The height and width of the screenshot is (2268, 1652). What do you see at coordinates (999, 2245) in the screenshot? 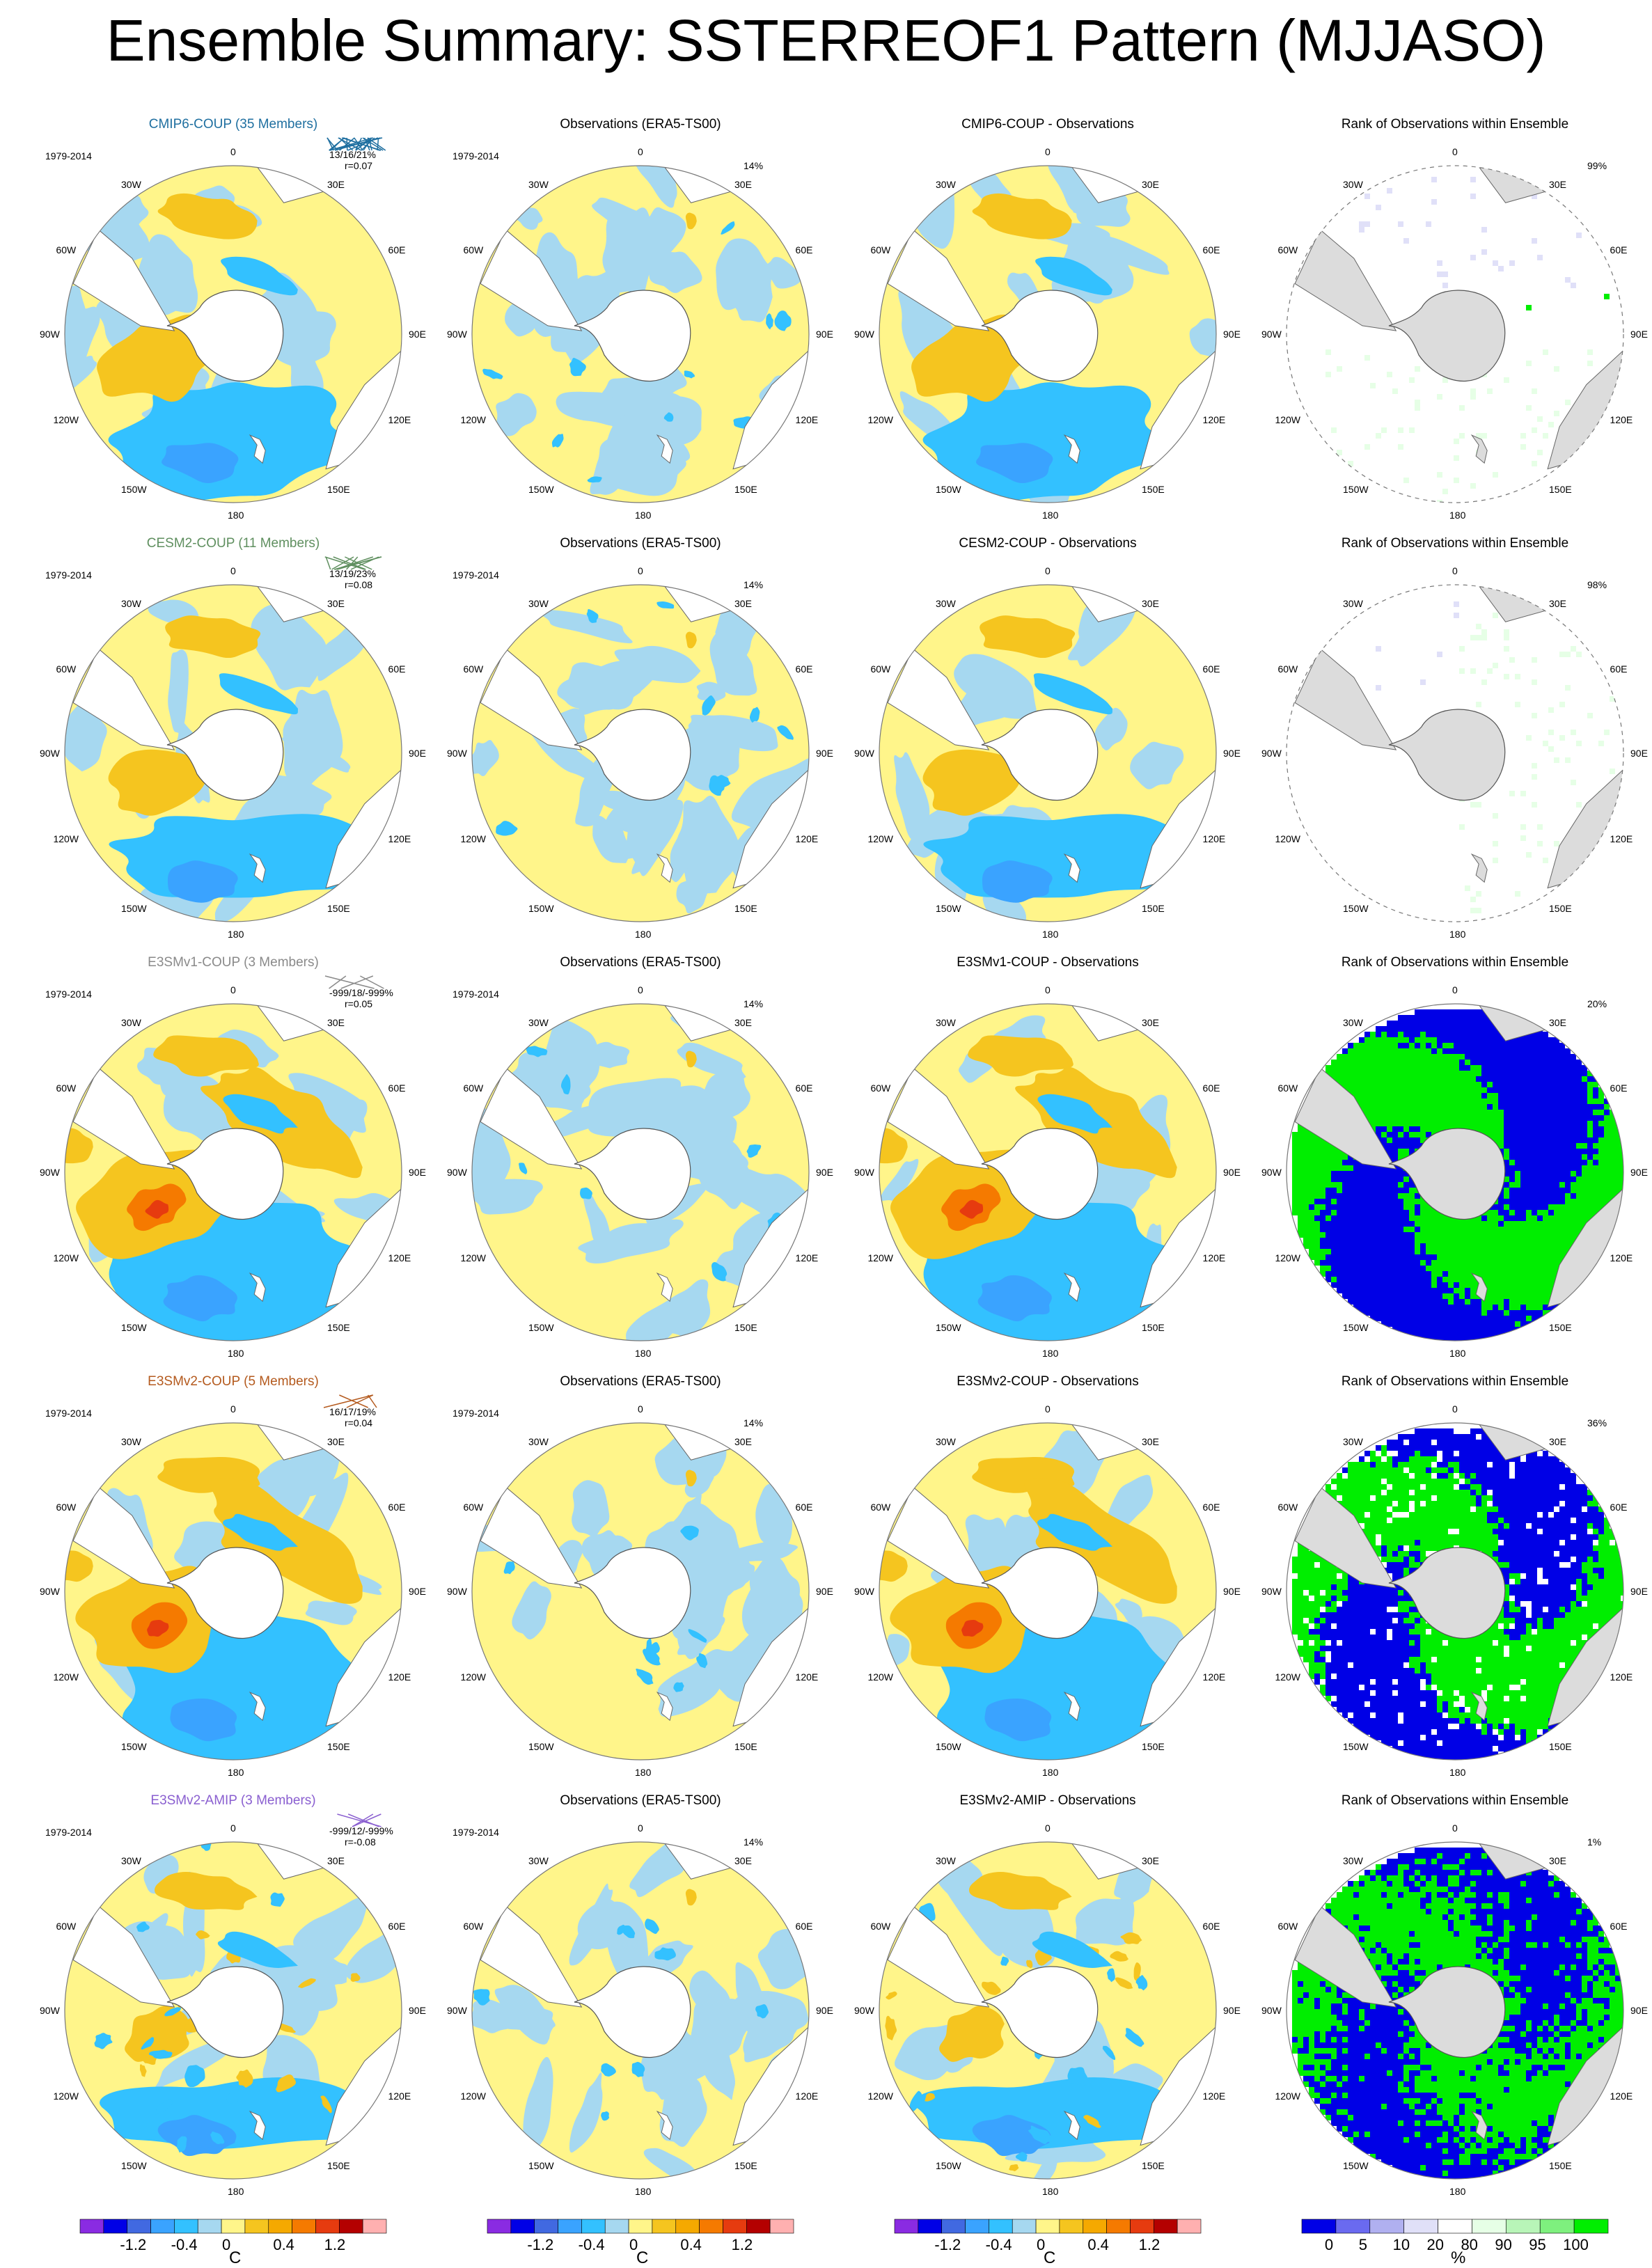
I see `colorbar-tick-label: -0.4` at bounding box center [999, 2245].